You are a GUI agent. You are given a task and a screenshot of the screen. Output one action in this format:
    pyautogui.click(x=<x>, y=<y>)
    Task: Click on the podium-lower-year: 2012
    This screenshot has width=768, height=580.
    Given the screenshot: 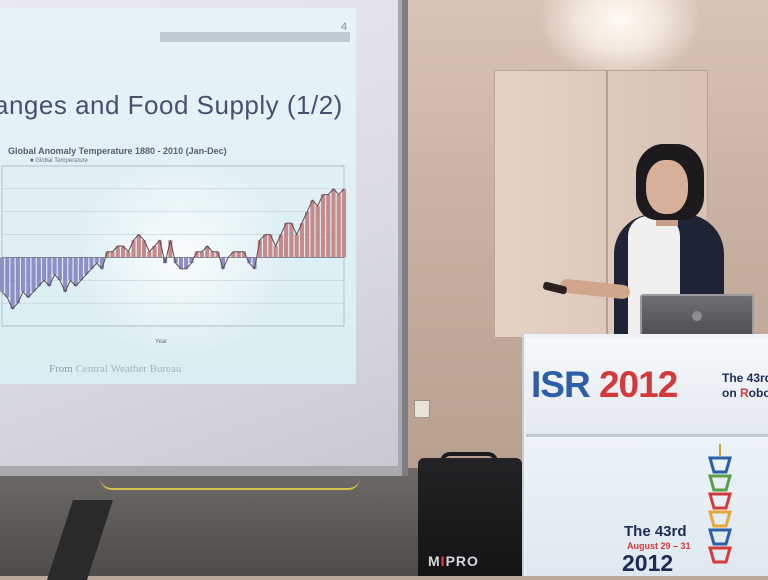 What is the action you would take?
    pyautogui.click(x=648, y=563)
    